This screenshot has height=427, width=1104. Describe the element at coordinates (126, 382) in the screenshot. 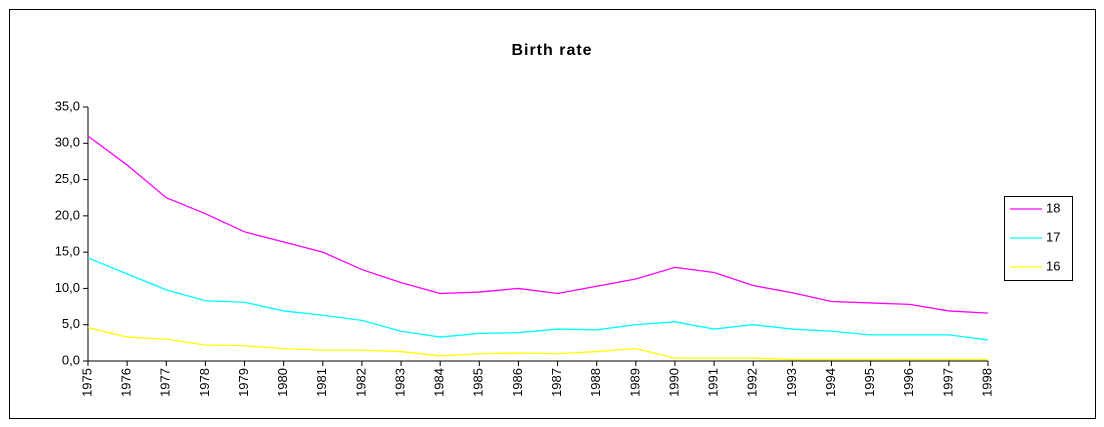

I see `x-tick-label: 1976` at that location.